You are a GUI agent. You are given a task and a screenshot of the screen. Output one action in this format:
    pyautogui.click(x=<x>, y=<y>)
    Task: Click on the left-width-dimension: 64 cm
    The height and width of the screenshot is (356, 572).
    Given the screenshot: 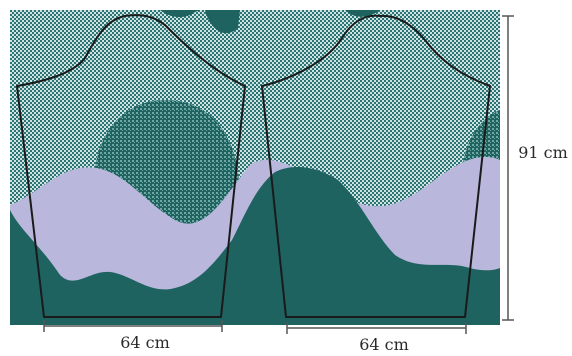 What is the action you would take?
    pyautogui.click(x=133, y=336)
    